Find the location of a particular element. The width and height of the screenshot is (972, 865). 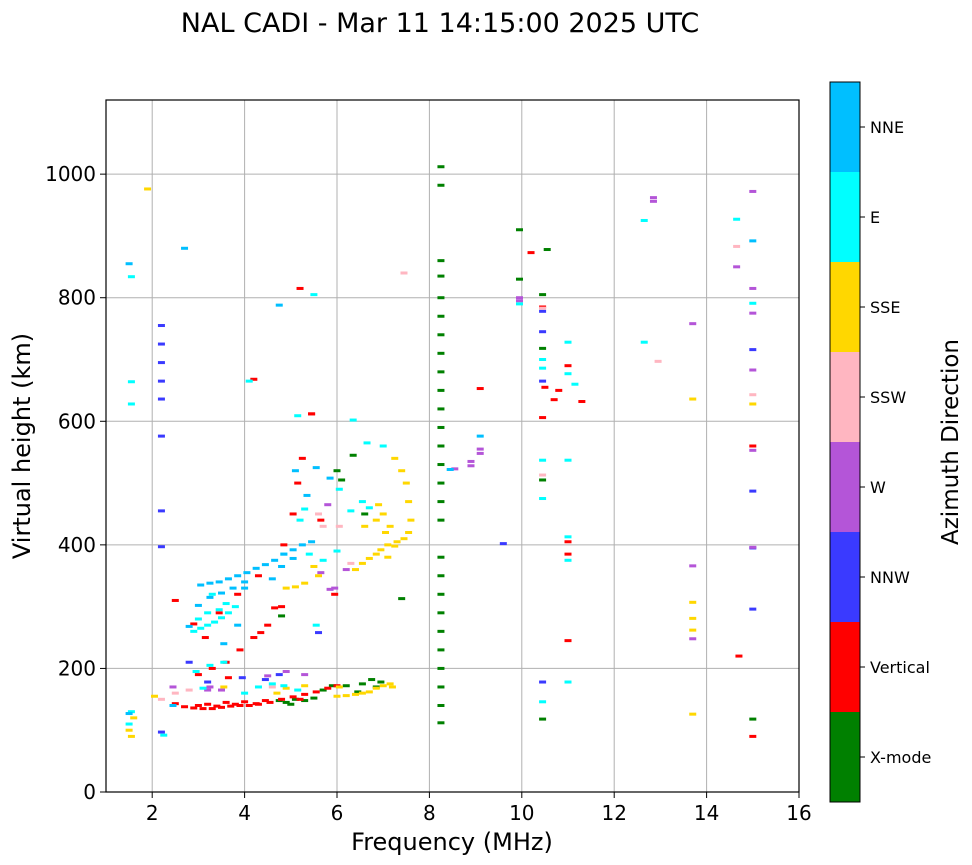

x-tick-label: 16 is located at coordinates (798, 813).